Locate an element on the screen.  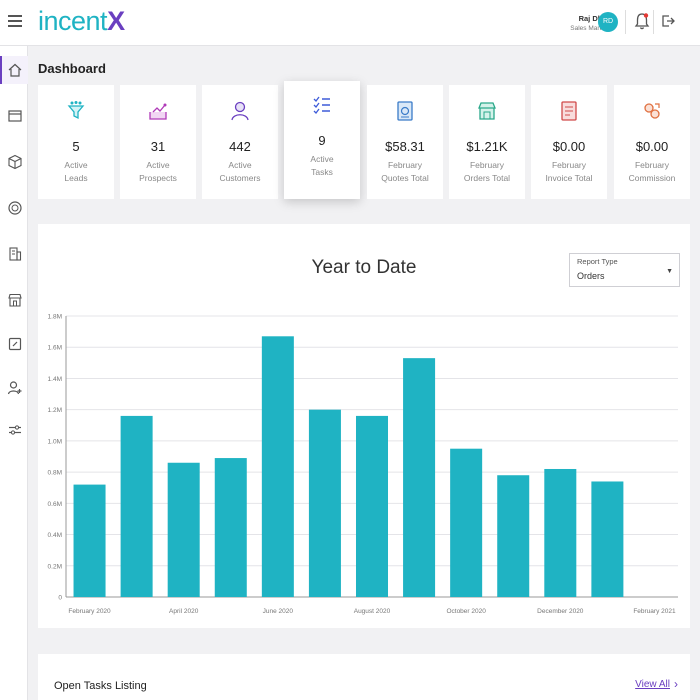
y-tick-label: 1.4M is located at coordinates (55, 379).